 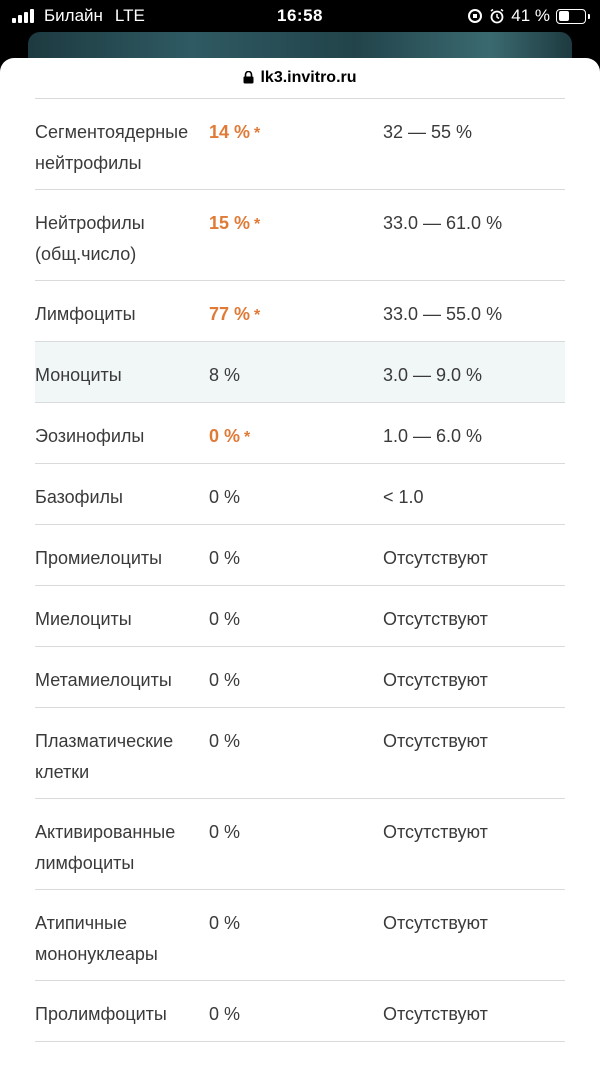 What do you see at coordinates (79, 497) in the screenshot?
I see `parameter-name: Базофилы` at bounding box center [79, 497].